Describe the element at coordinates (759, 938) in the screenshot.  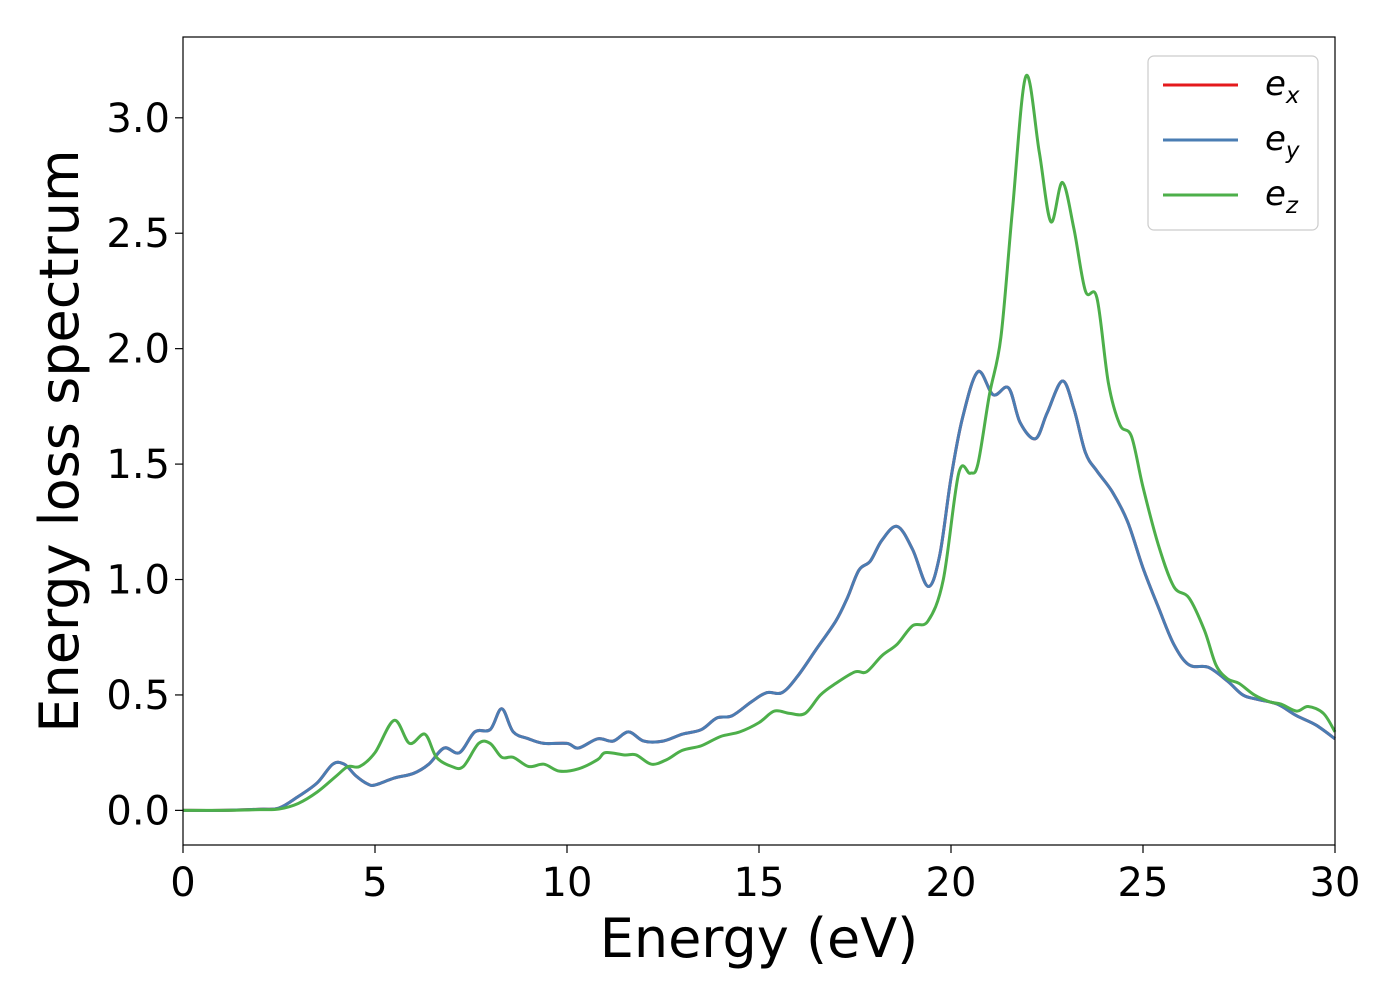
I see `x-axis-title: Energy (eV)` at that location.